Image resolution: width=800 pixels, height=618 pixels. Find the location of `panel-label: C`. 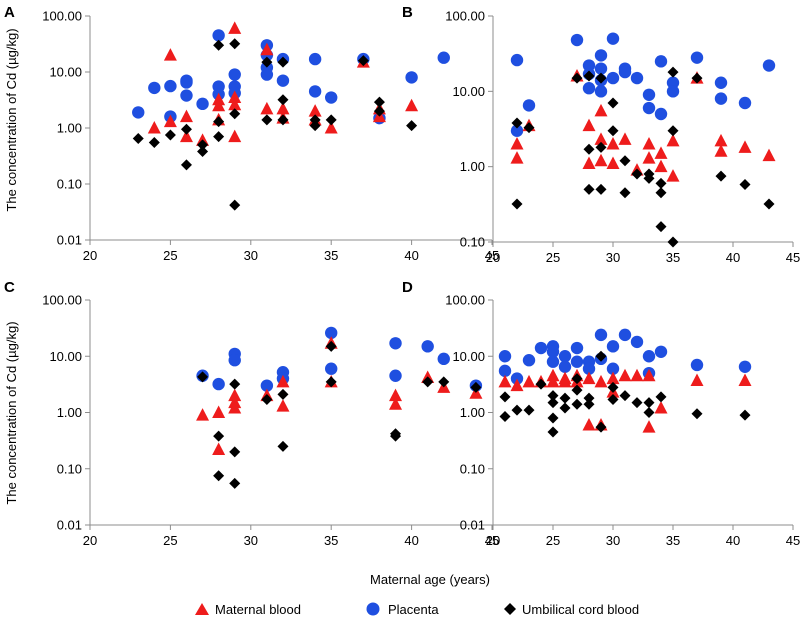

panel-label: C is located at coordinates (9, 287).